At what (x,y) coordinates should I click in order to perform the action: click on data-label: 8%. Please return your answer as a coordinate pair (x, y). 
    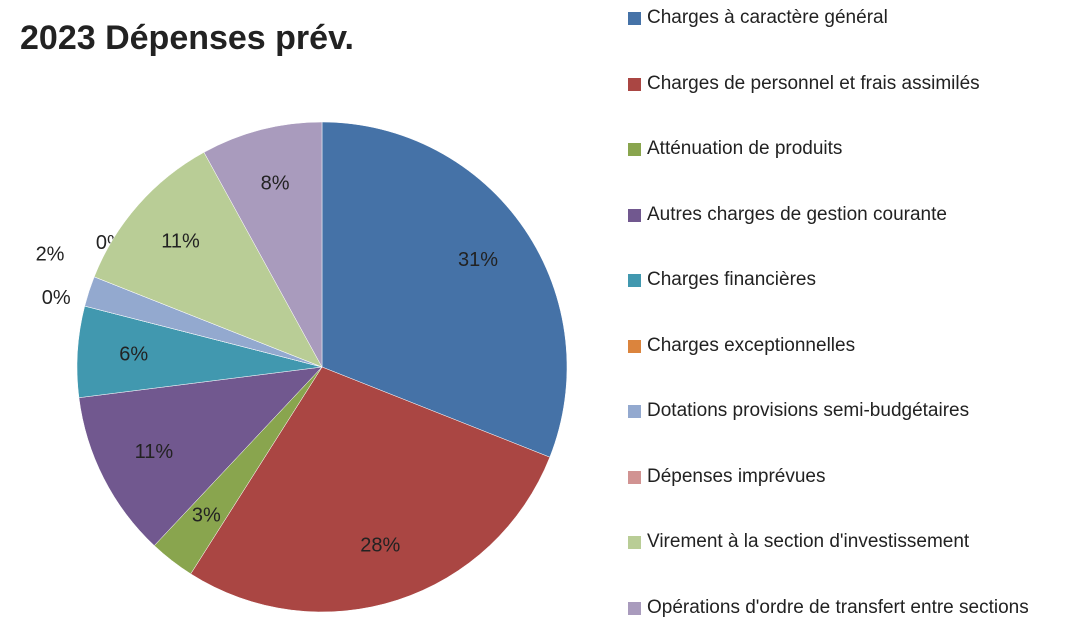
    Looking at the image, I should click on (275, 184).